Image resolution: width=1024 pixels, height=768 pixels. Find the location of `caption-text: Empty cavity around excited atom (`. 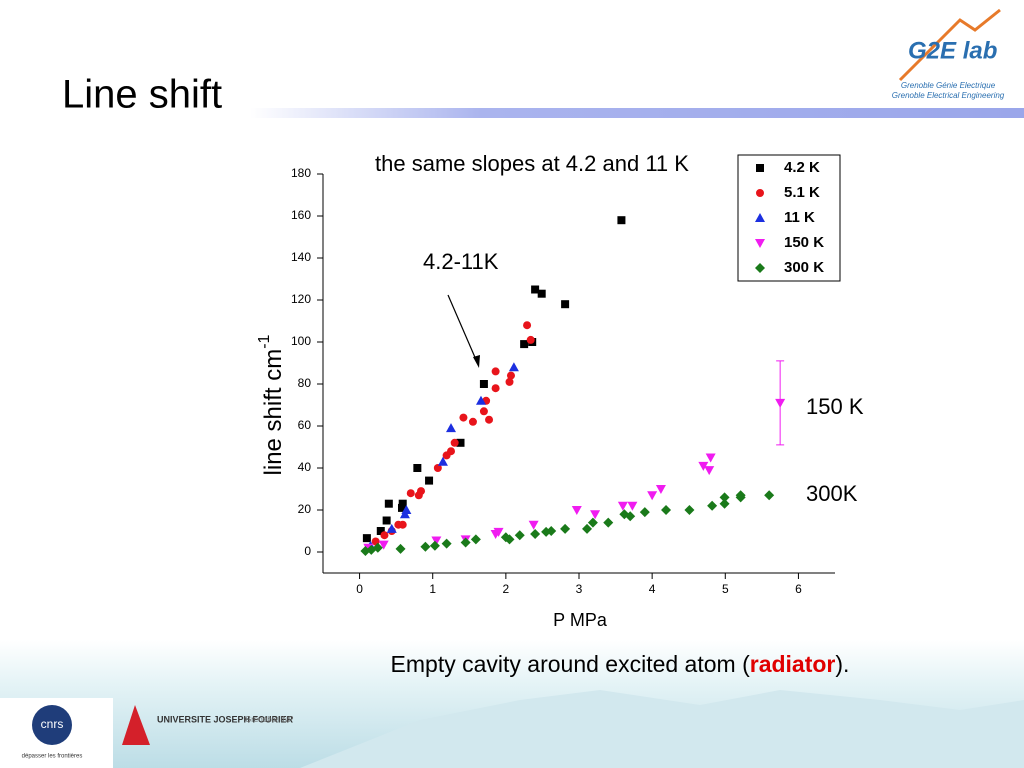

caption-text: Empty cavity around excited atom ( is located at coordinates (571, 664).